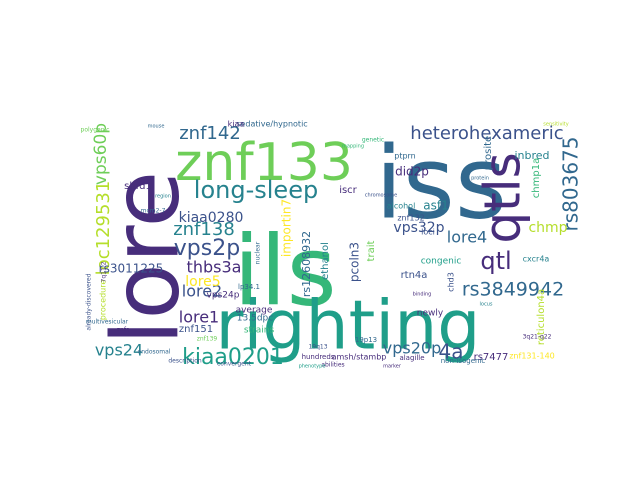 The height and width of the screenshot is (480, 640). I want to click on cloud-word: znfs, so click(123, 330).